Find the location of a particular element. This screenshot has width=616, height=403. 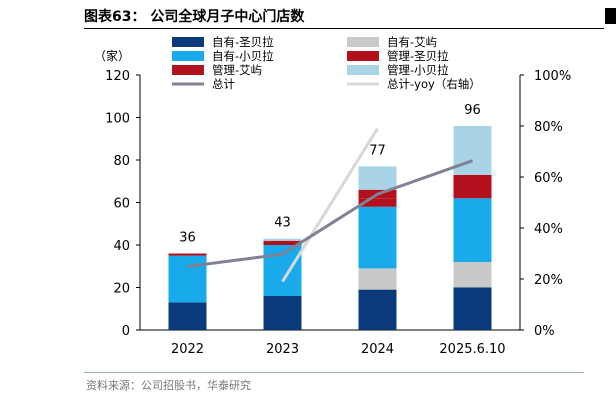

y2-tick-label: 0% is located at coordinates (544, 331).